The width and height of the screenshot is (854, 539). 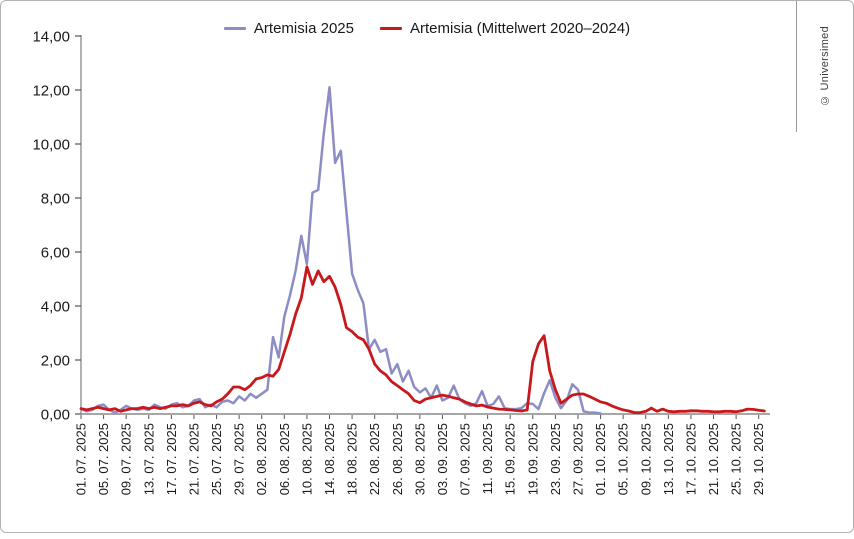 What do you see at coordinates (465, 459) in the screenshot?
I see `x-tick-label: 07. 09. 2025` at bounding box center [465, 459].